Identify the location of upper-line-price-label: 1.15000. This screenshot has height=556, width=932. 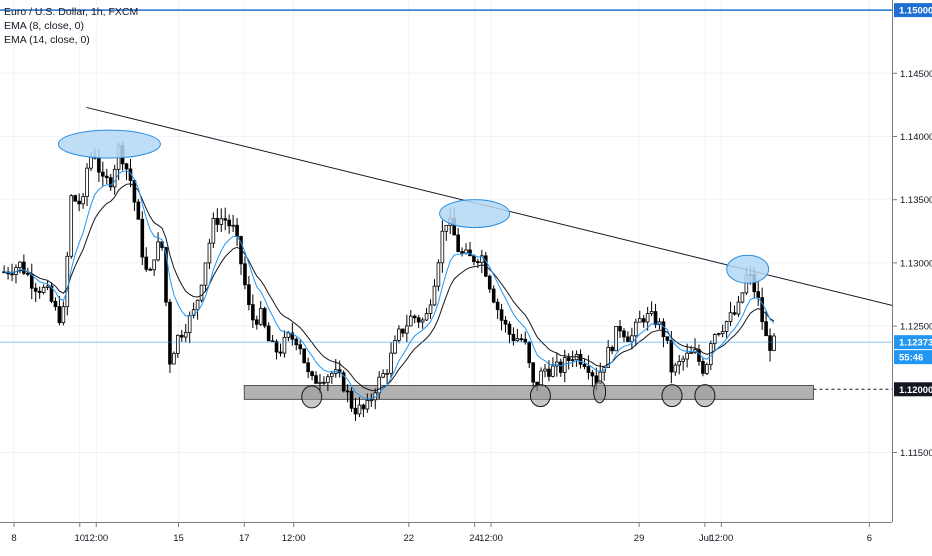
(915, 11).